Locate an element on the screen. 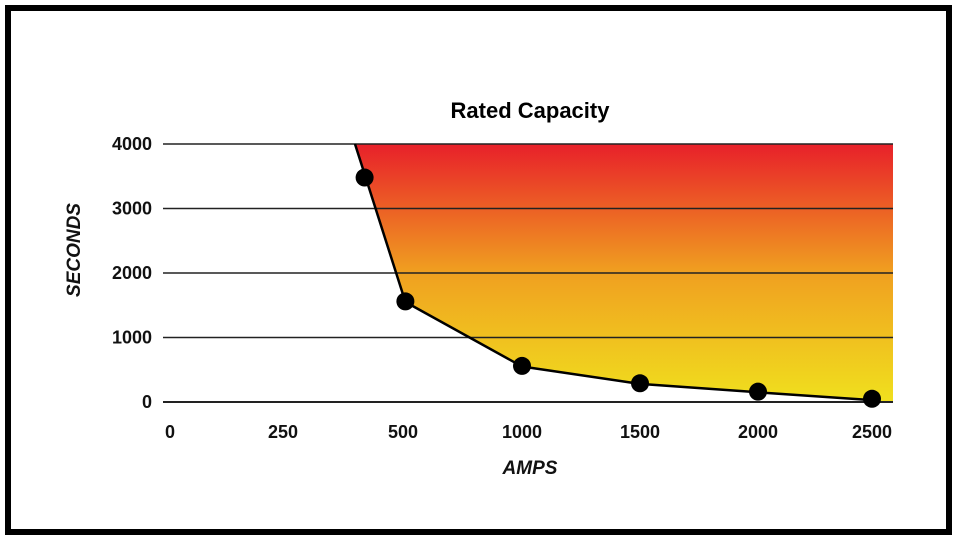  x-tick-label: 500 is located at coordinates (403, 432).